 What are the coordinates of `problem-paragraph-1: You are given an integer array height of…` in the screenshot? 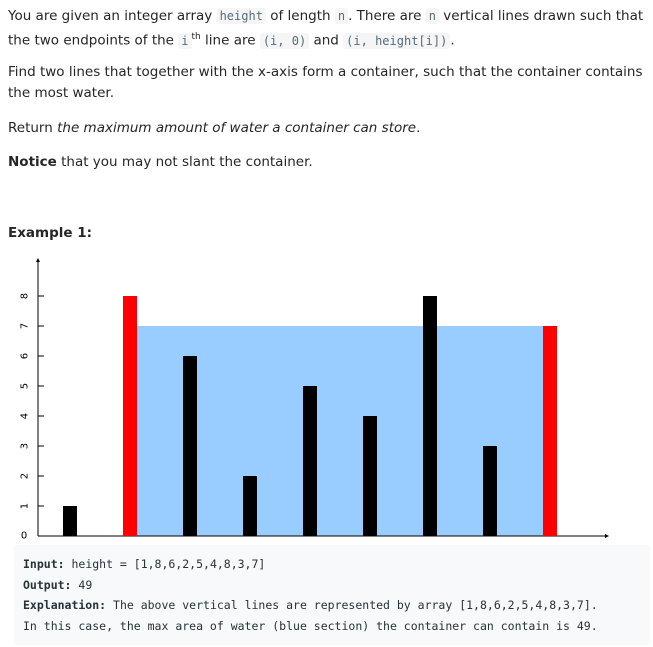 It's located at (326, 28).